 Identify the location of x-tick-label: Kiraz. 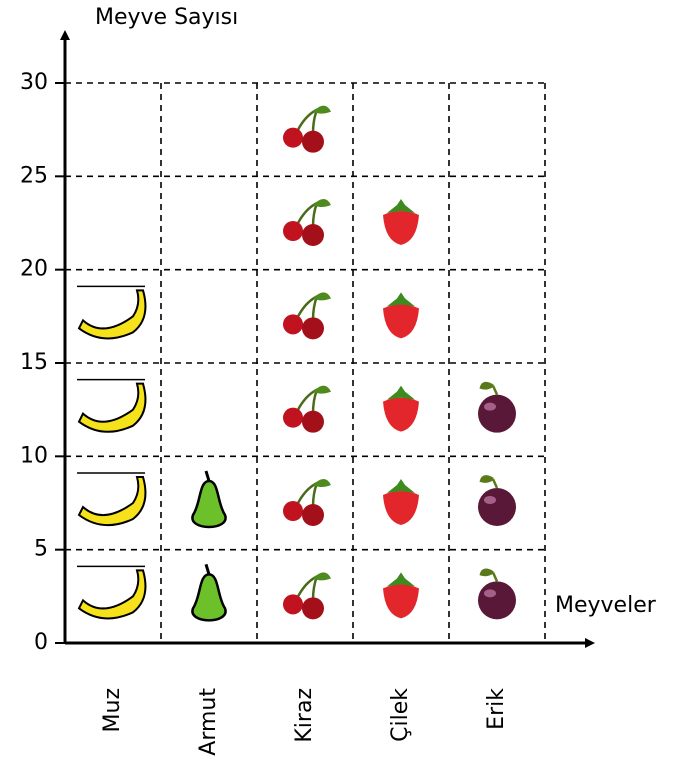
(304, 715).